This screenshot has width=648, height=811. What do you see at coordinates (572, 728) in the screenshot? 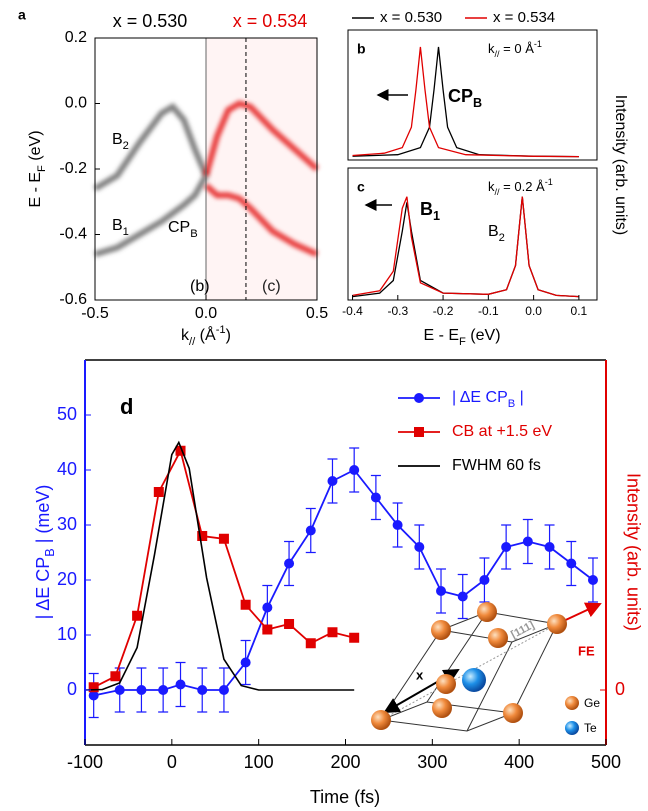
I see `te-key` at bounding box center [572, 728].